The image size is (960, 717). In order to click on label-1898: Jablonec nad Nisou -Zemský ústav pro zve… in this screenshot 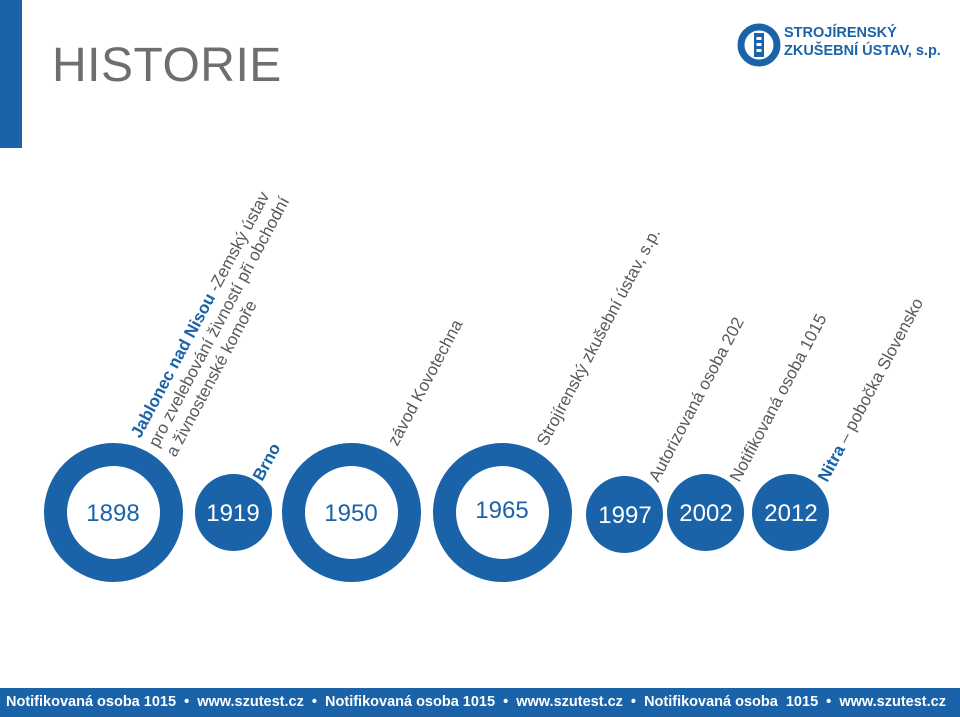, I will do `click(219, 322)`.